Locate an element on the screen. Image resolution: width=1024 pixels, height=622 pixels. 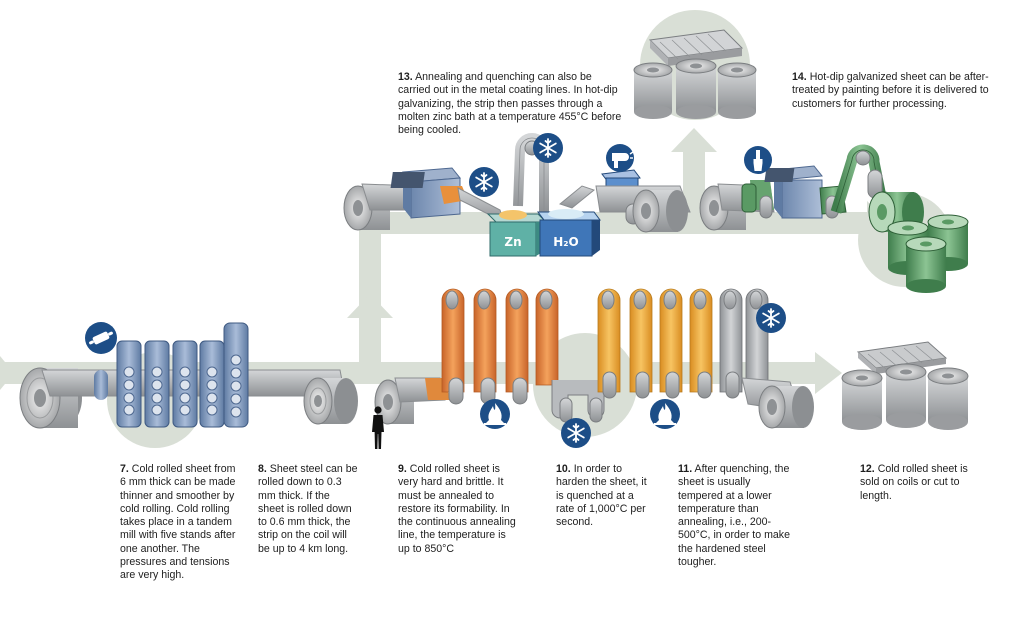
tandem-mill is located at coordinates (188, 375).